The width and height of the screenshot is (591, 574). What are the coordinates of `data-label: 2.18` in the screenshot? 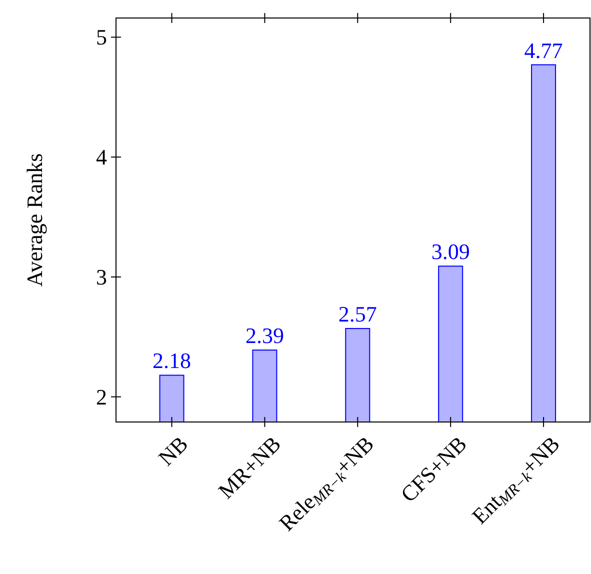 It's located at (172, 361).